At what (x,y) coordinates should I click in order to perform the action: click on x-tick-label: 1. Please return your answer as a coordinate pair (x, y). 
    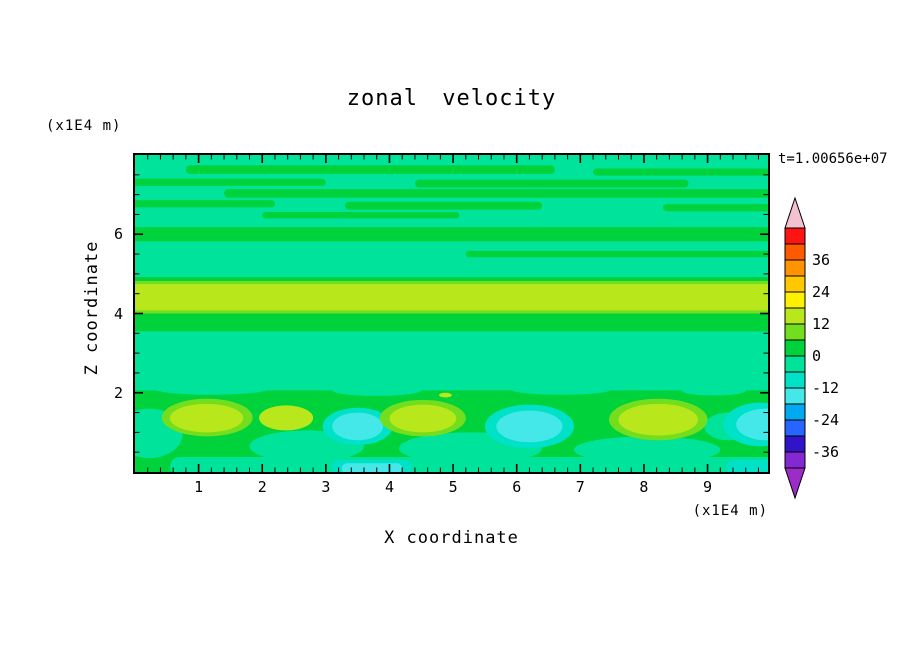
    Looking at the image, I should click on (199, 487).